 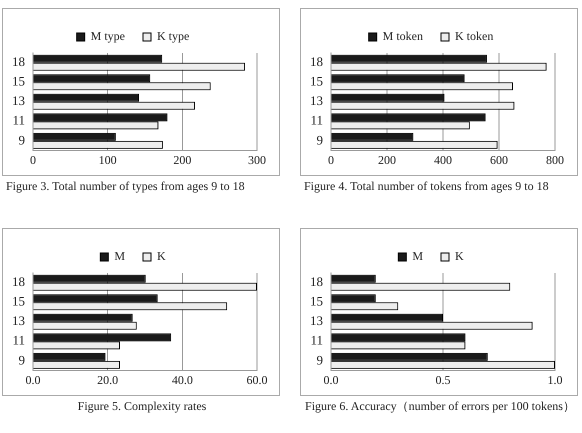 I want to click on x-tick-label: 20.0, so click(x=107, y=379).